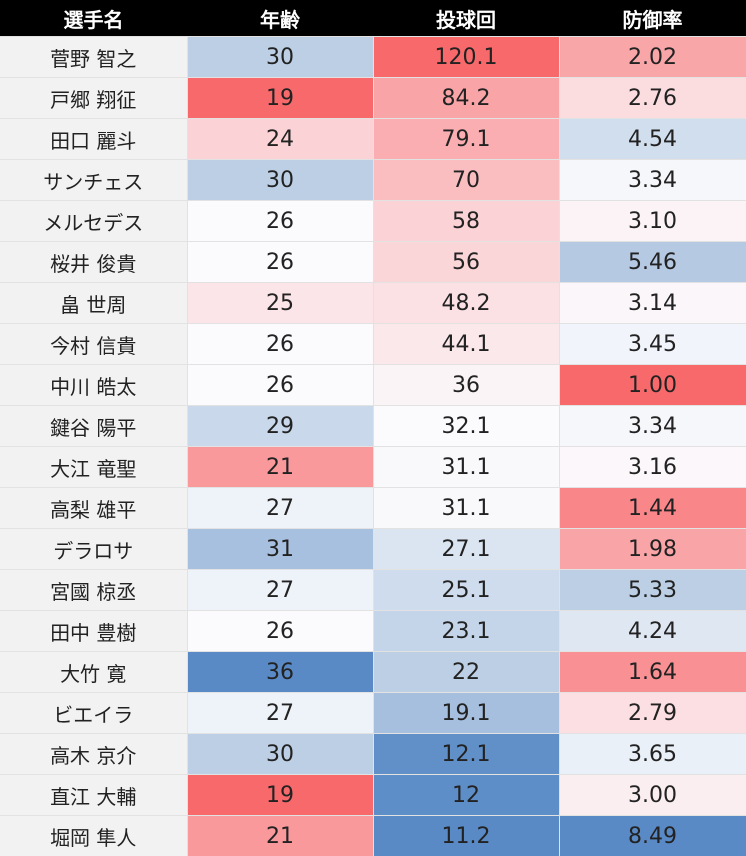 This screenshot has height=856, width=746. What do you see at coordinates (93, 57) in the screenshot?
I see `player-name-cell: 菅野 智之` at bounding box center [93, 57].